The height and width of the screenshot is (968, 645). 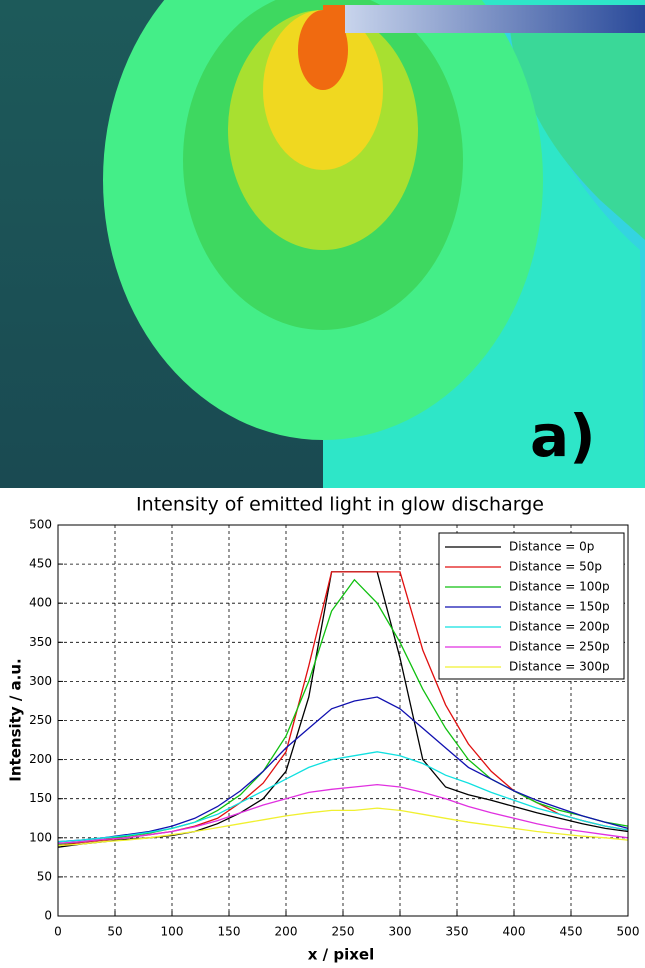 I want to click on x-tick-label: 400, so click(x=514, y=932).